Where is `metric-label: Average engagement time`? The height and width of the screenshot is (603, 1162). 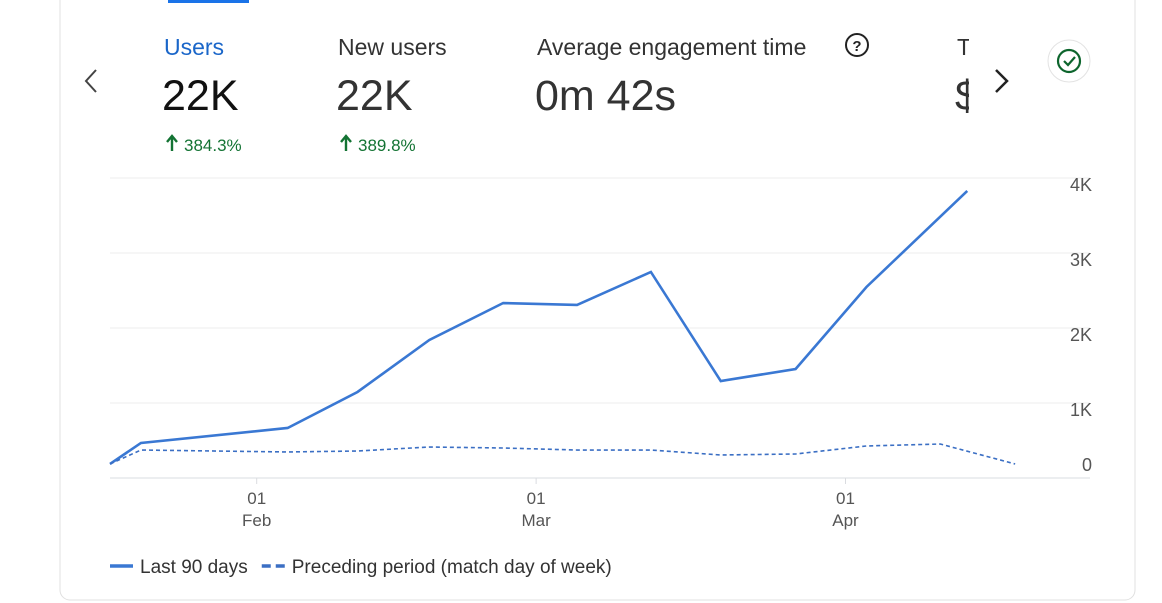 metric-label: Average engagement time is located at coordinates (671, 47).